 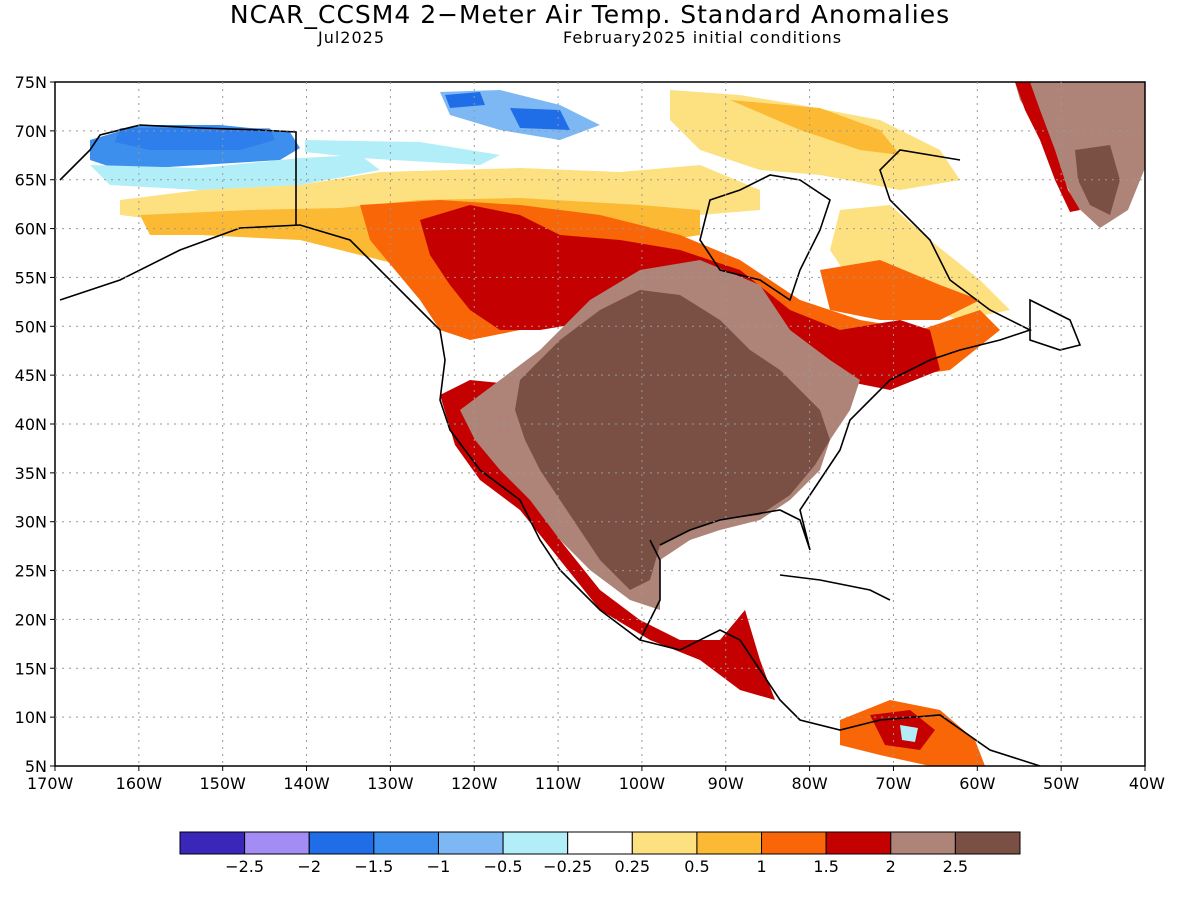 I want to click on lon-tick-label: 70W, so click(x=893, y=783).